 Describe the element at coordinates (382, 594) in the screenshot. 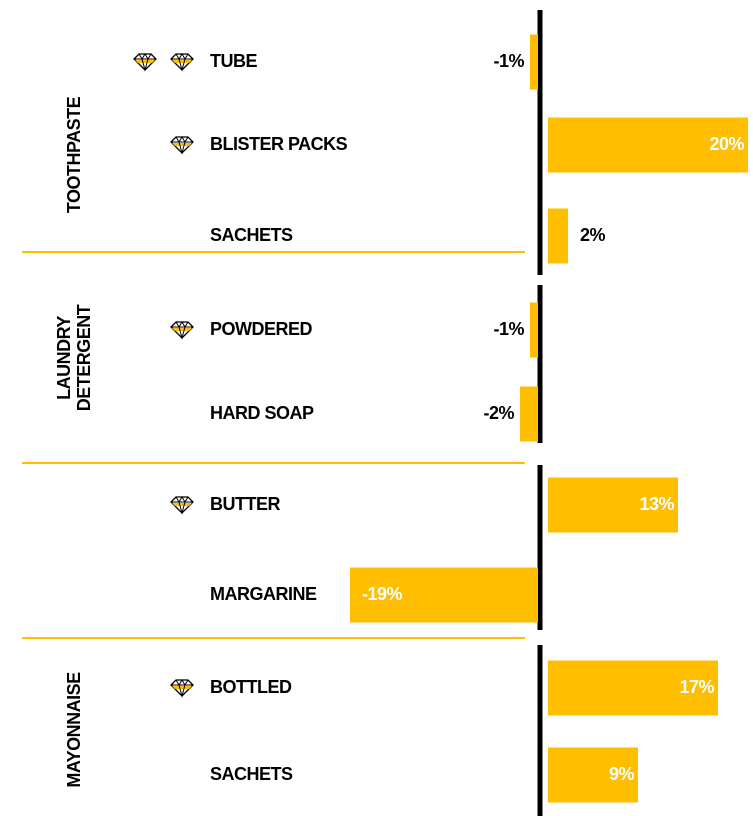

I see `value-label: -19%` at that location.